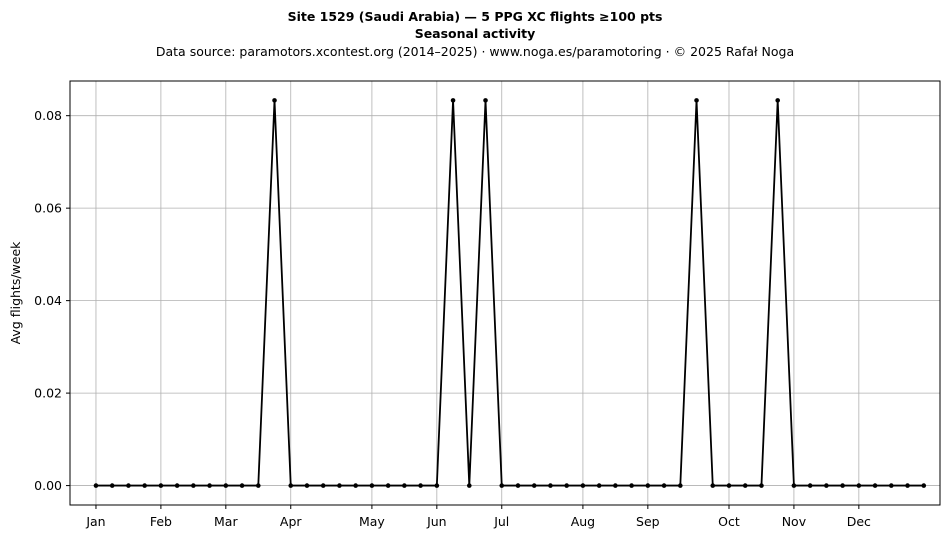 The height and width of the screenshot is (539, 950). Describe the element at coordinates (291, 521) in the screenshot. I see `x-tick-label: Apr` at that location.